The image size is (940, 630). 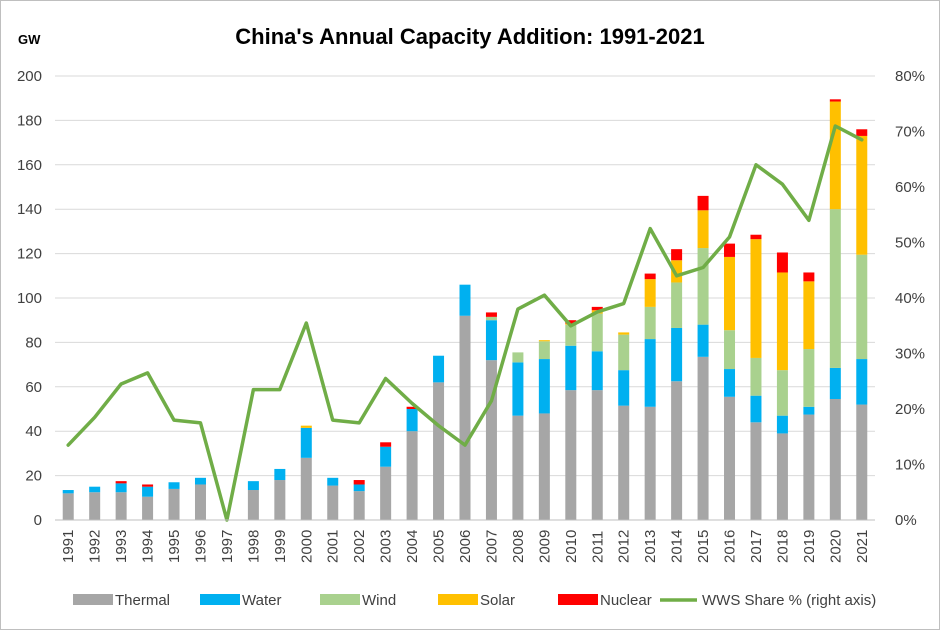 I want to click on bar-solar-2018, so click(x=782, y=321).